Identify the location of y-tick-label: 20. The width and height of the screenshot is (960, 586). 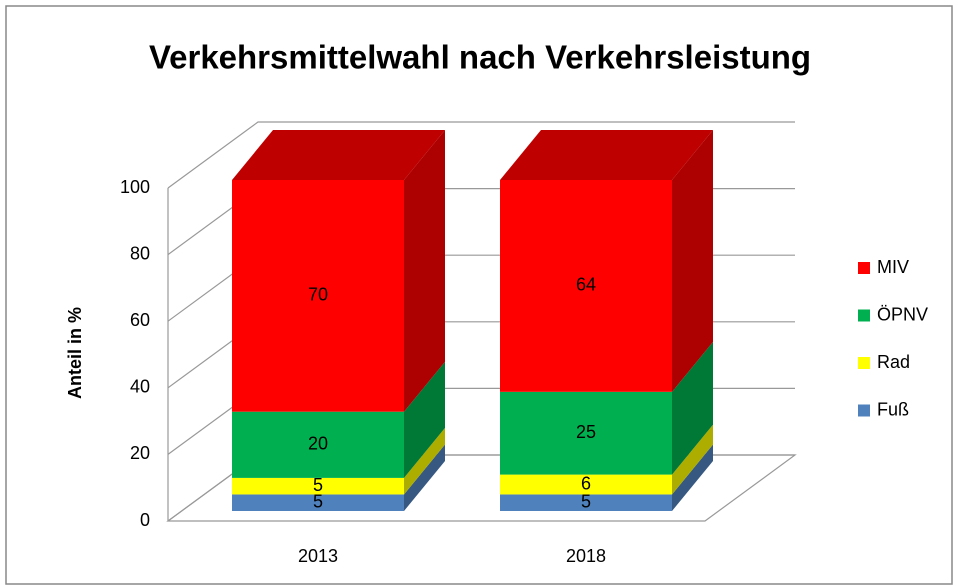
(140, 453).